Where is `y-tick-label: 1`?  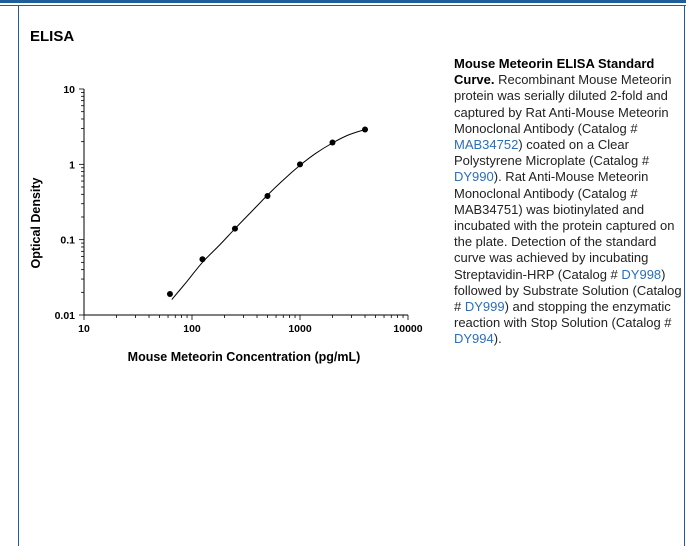 y-tick-label: 1 is located at coordinates (72, 165).